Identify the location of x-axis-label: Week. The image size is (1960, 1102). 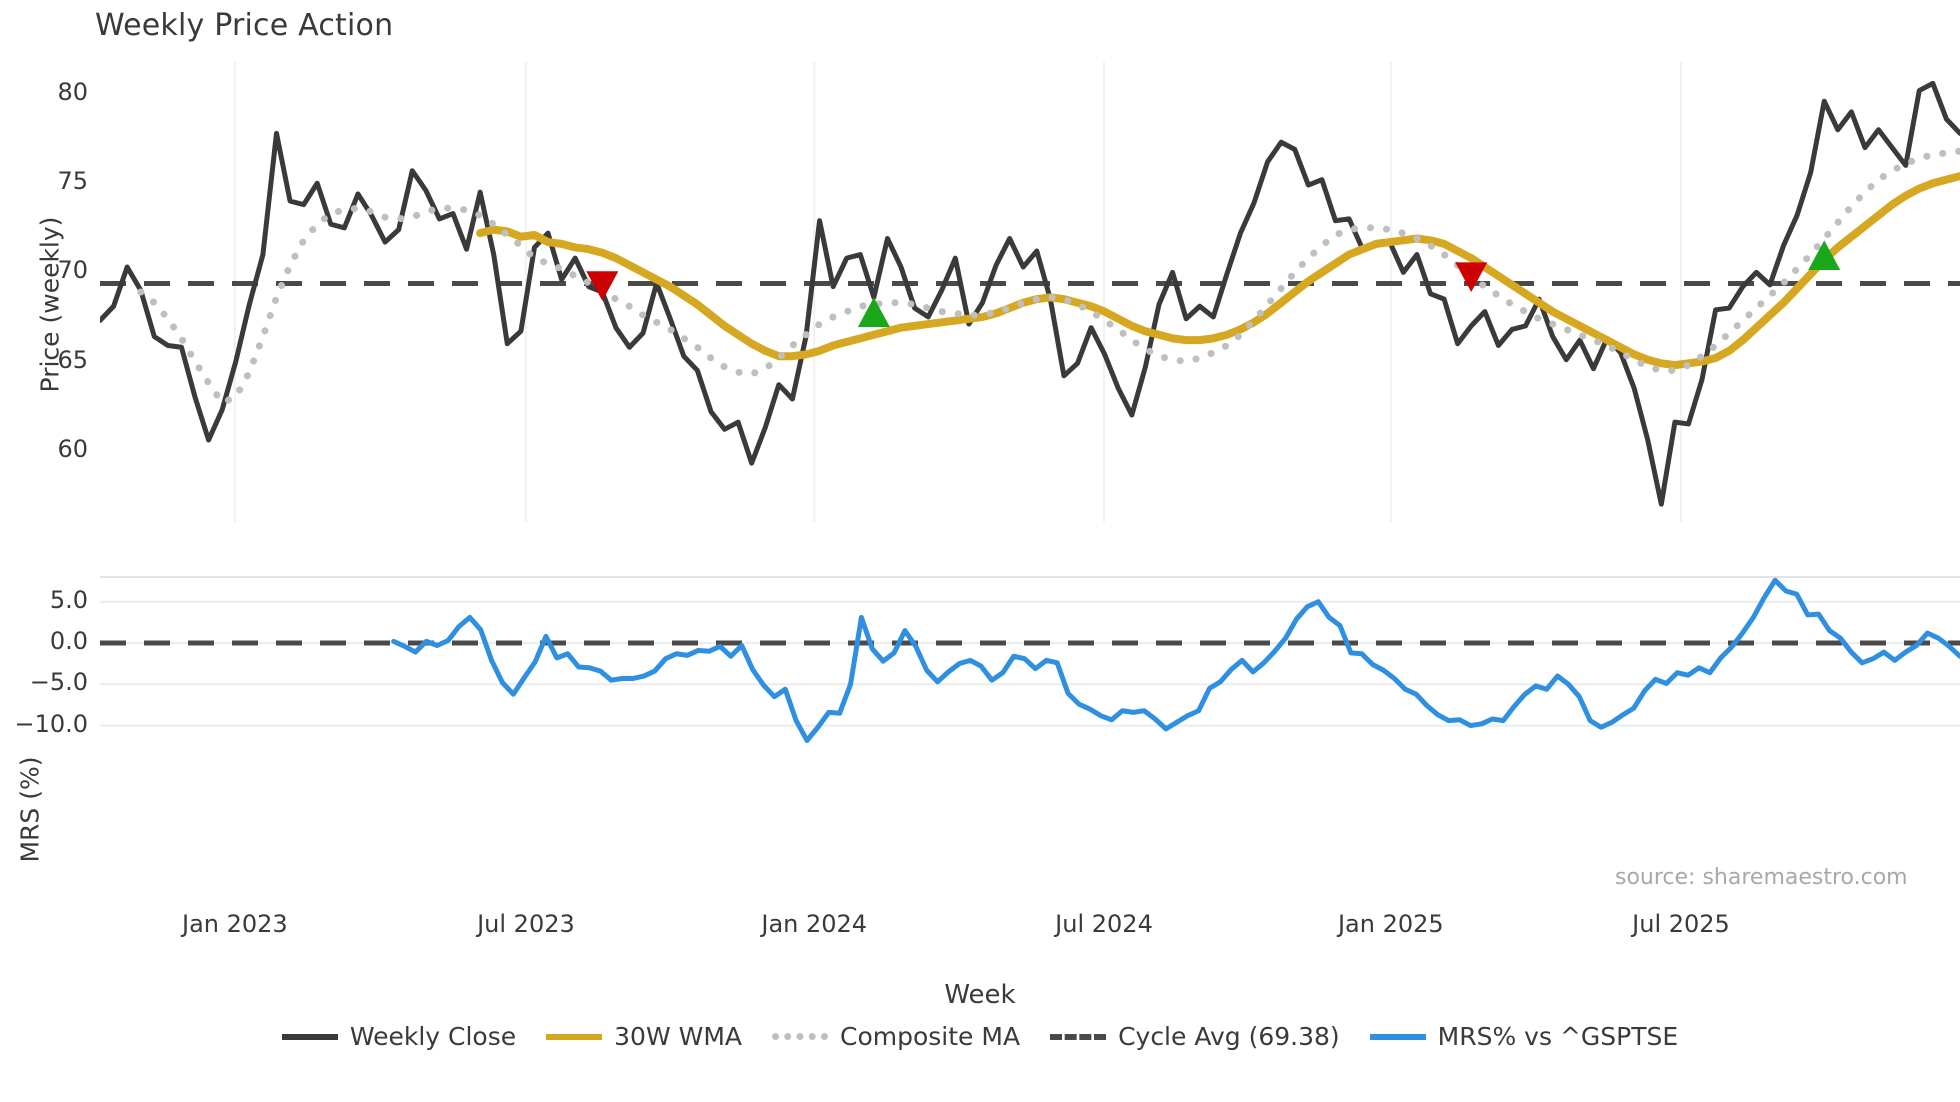
(980, 995).